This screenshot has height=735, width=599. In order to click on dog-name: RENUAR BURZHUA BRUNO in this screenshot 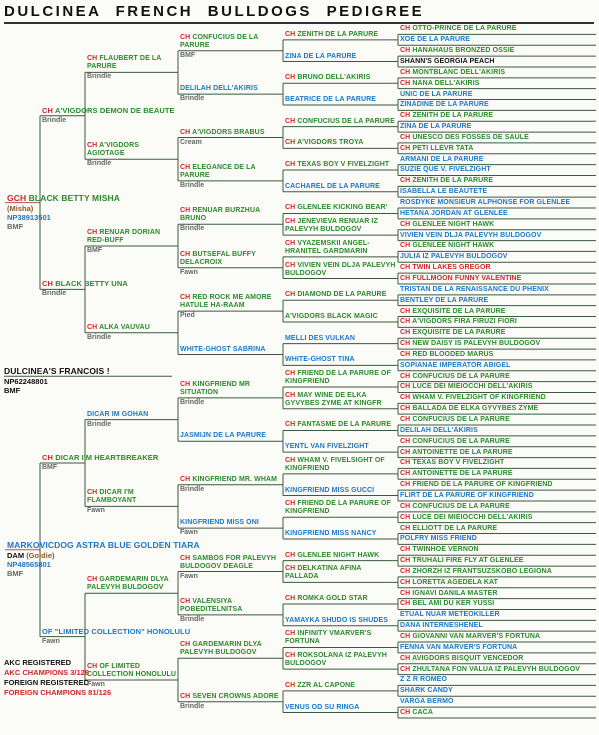, I will do `click(220, 215)`.